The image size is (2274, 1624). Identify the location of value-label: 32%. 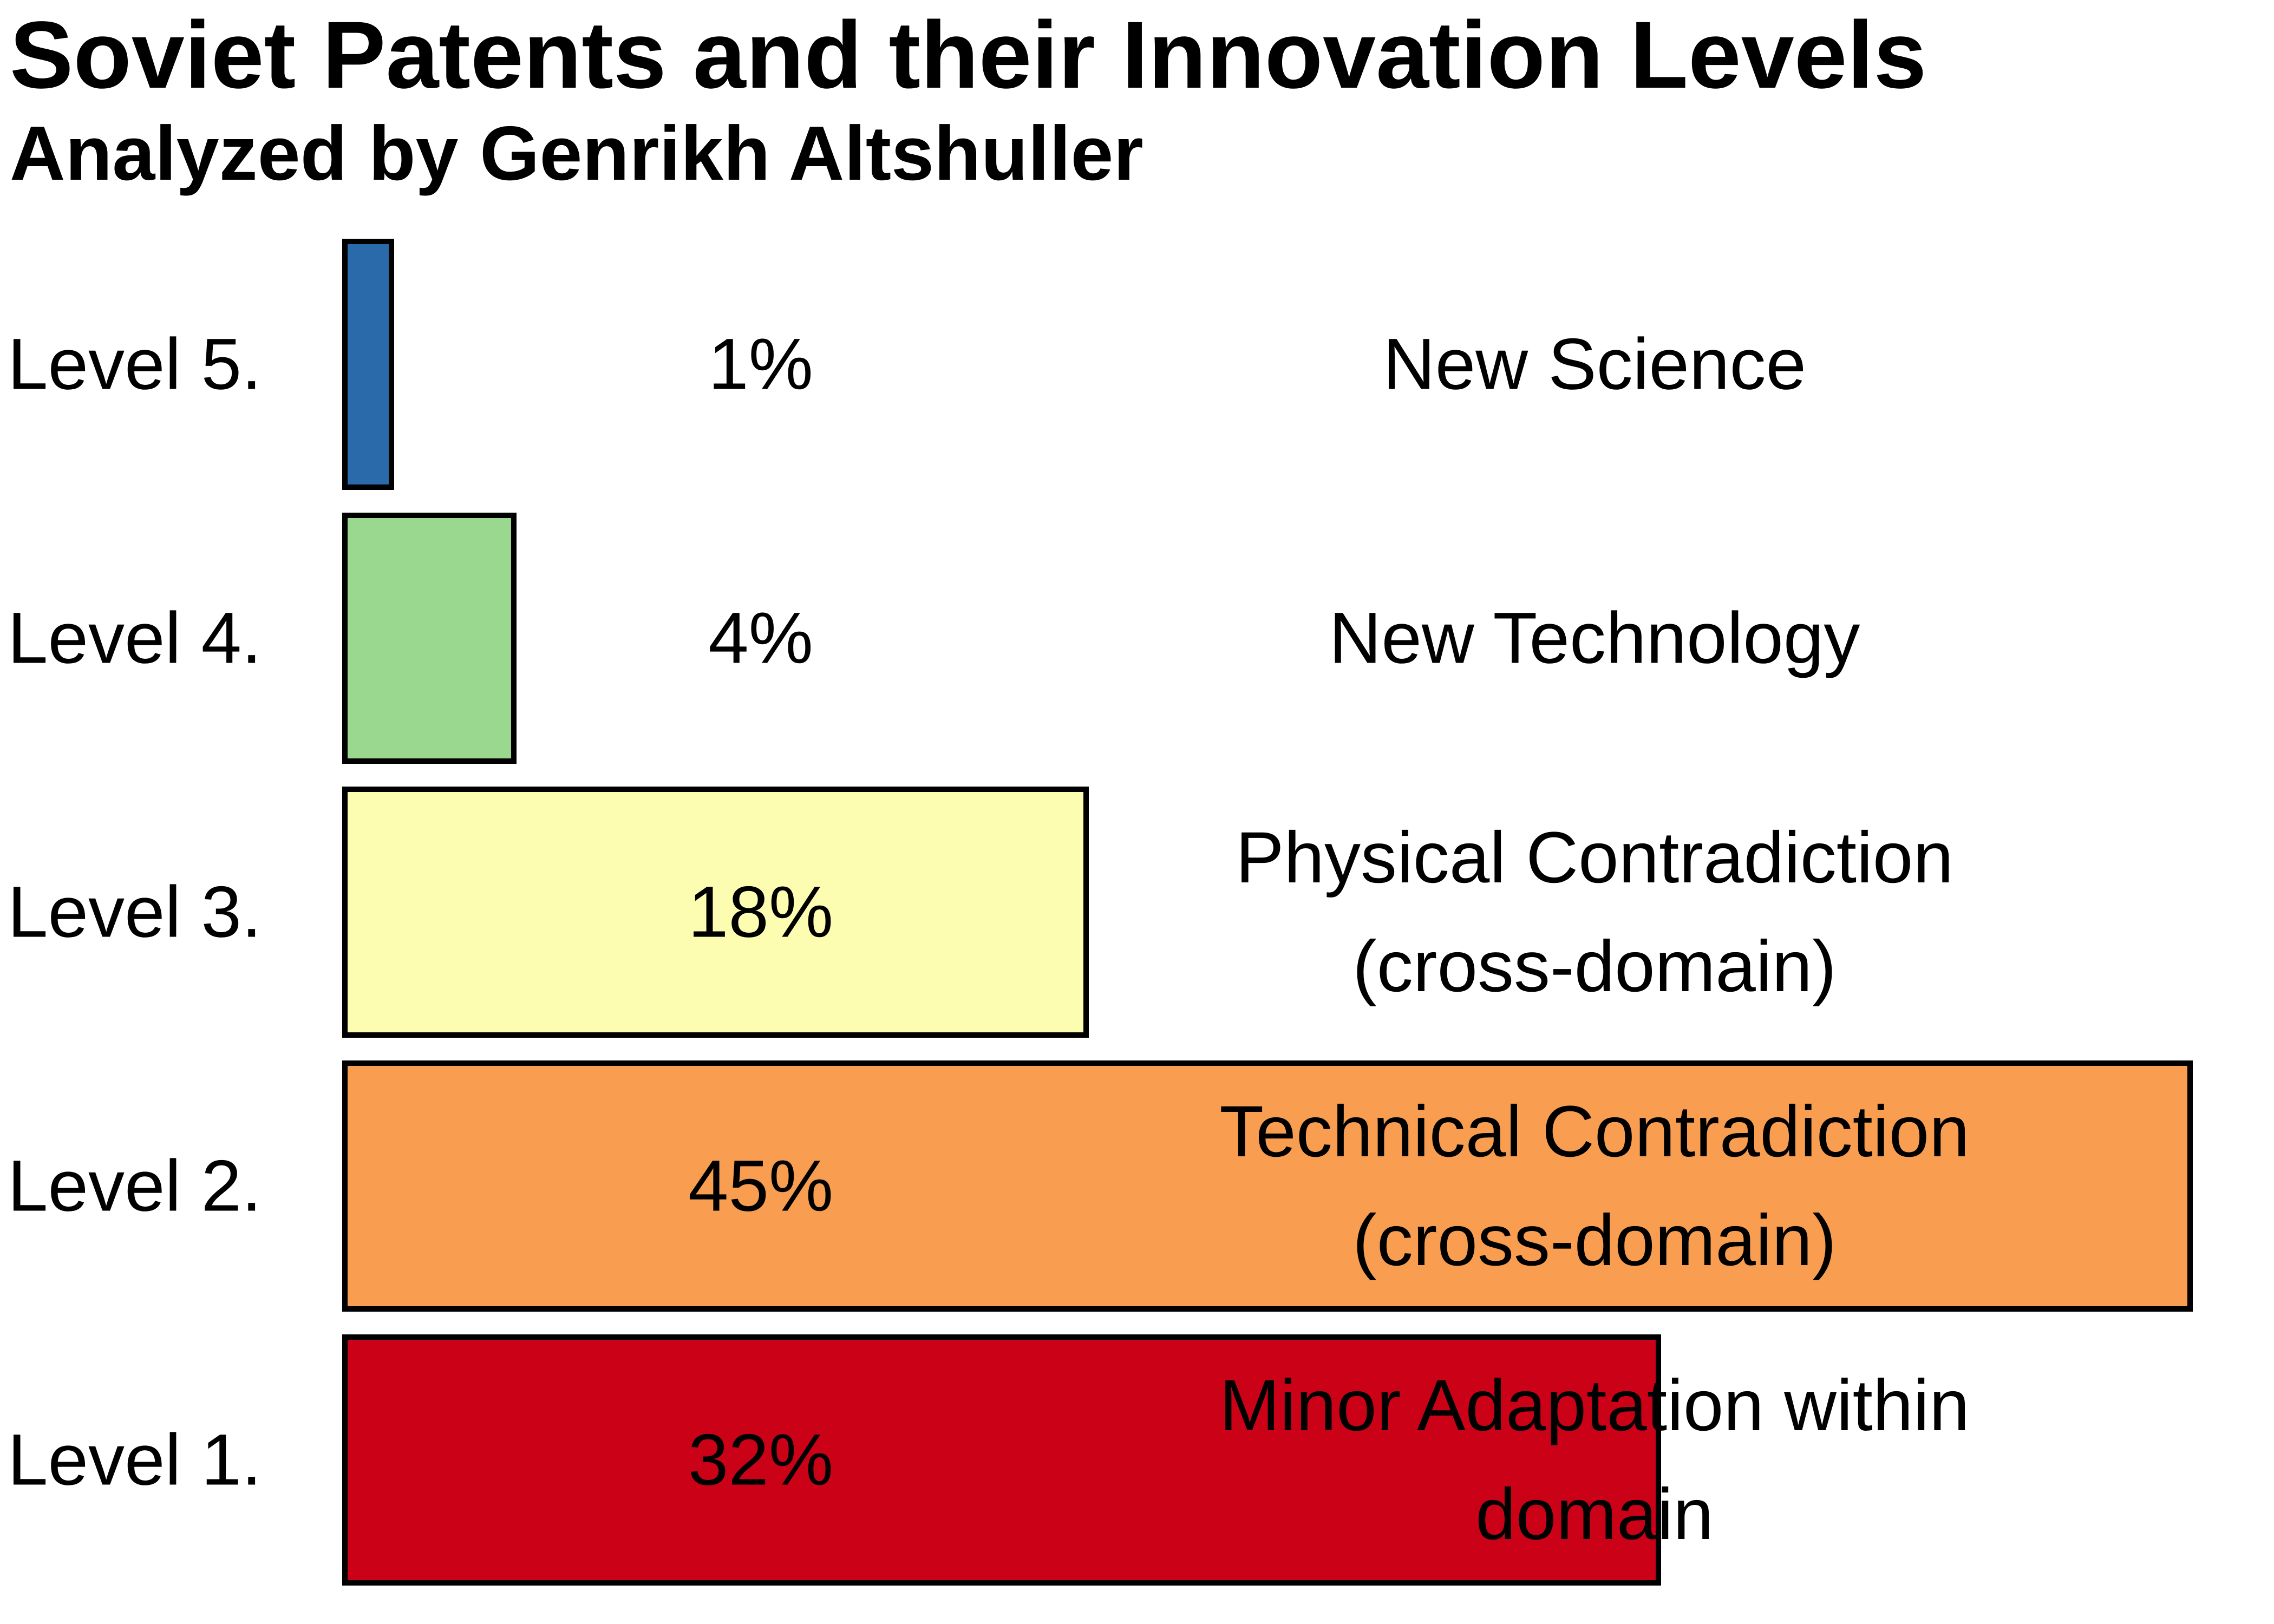
(761, 1460).